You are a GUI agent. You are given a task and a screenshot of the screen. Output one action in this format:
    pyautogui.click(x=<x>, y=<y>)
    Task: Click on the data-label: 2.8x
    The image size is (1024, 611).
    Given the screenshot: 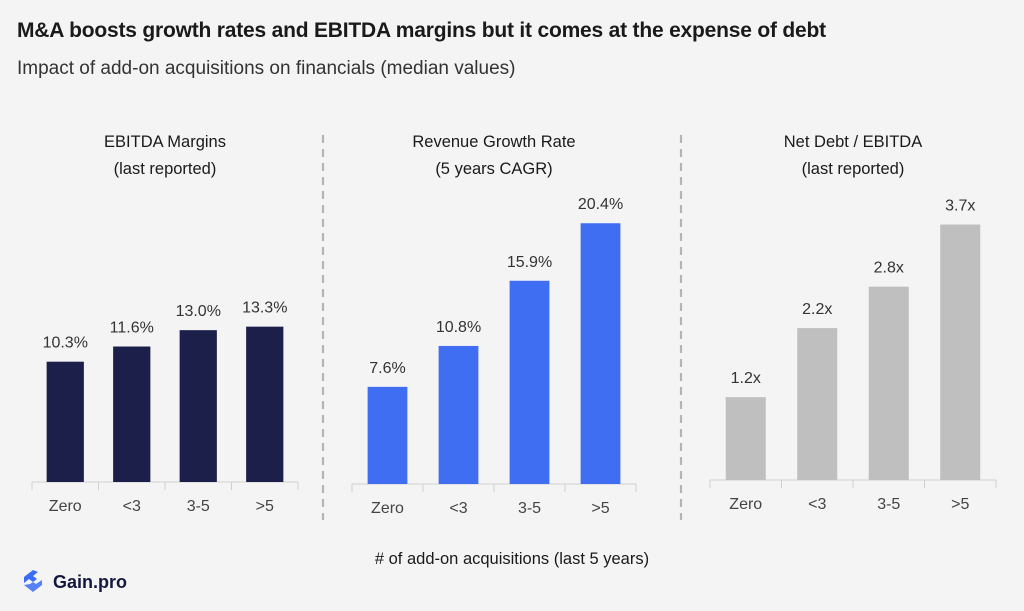 What is the action you would take?
    pyautogui.click(x=889, y=268)
    